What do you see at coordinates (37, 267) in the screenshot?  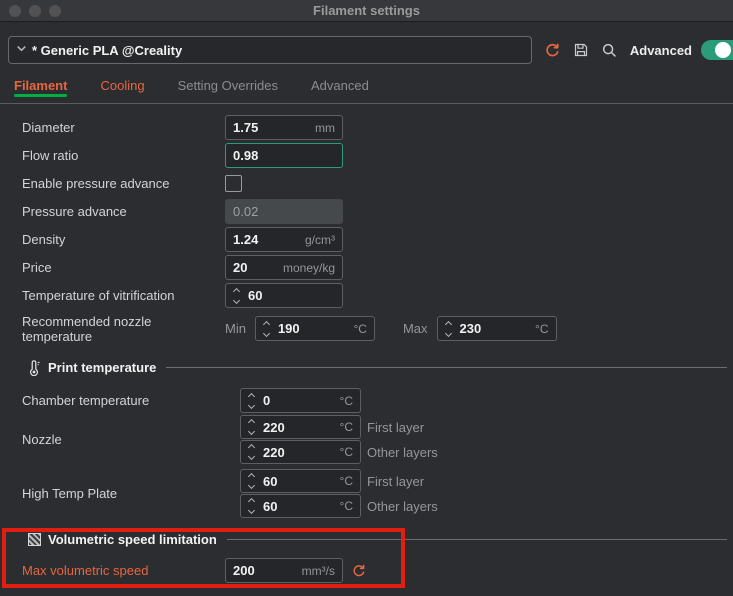 I see `price-label: Price` at bounding box center [37, 267].